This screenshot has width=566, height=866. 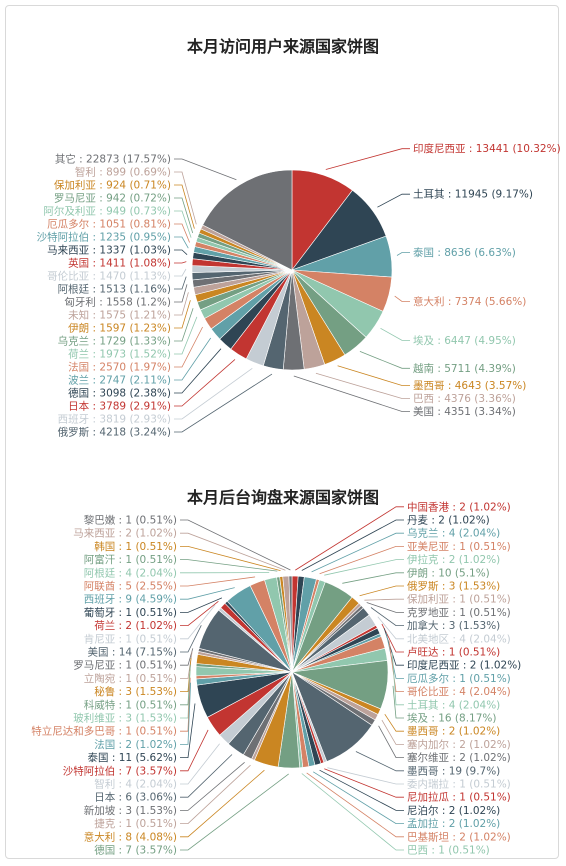 What do you see at coordinates (135, 625) in the screenshot?
I see `slice-label: 荷兰 : 2 (1.02%)` at bounding box center [135, 625].